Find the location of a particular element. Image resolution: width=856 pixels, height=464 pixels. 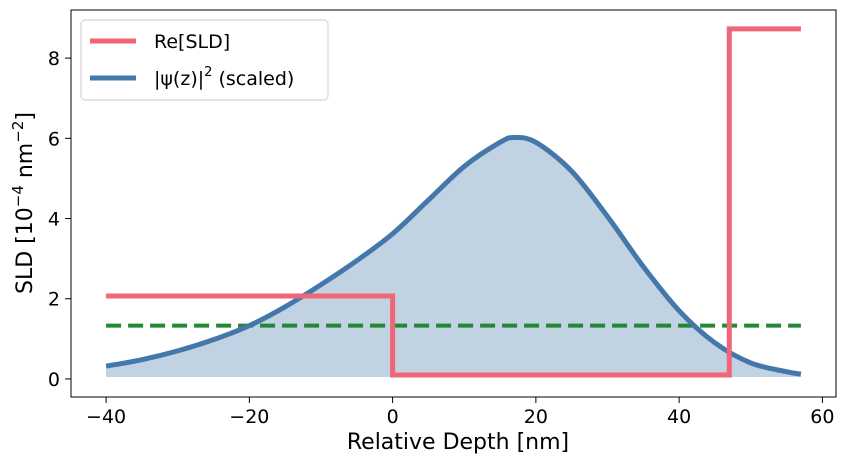

y-tick-label: 2 is located at coordinates (54, 300).